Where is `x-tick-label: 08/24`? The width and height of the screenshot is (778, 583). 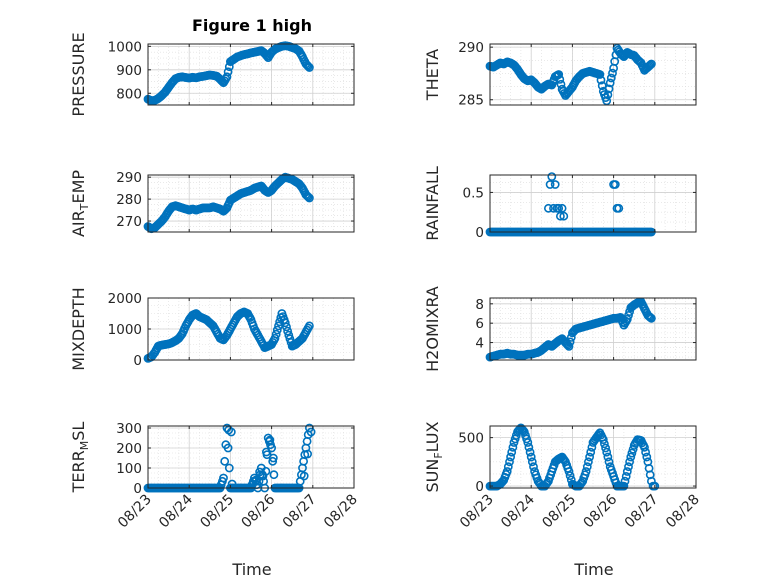 x-tick-label: 08/24 is located at coordinates (518, 511).